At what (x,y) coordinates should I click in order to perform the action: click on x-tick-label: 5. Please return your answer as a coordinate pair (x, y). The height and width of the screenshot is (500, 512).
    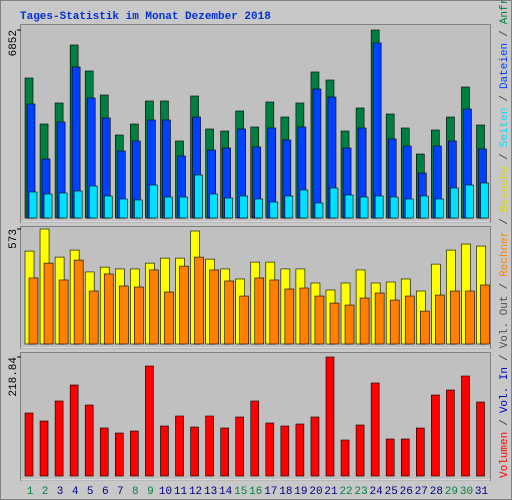
    Looking at the image, I should click on (90, 492).